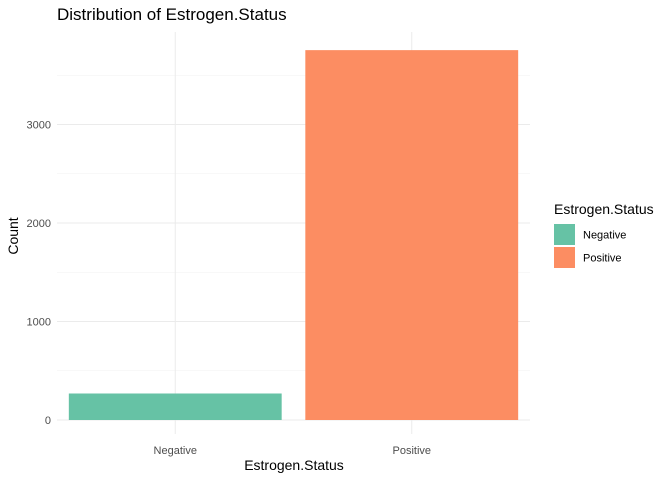 The width and height of the screenshot is (672, 480). I want to click on chart-title: Distribution of Estrogen.Status, so click(172, 14).